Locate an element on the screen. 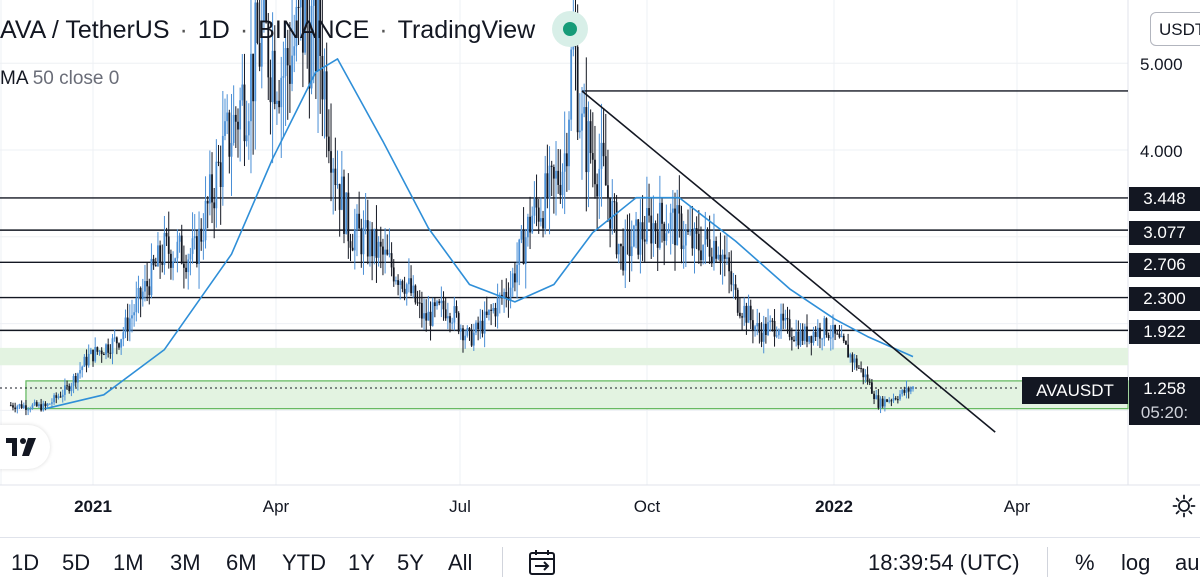  level-price-badge: 3.448 is located at coordinates (1164, 199).